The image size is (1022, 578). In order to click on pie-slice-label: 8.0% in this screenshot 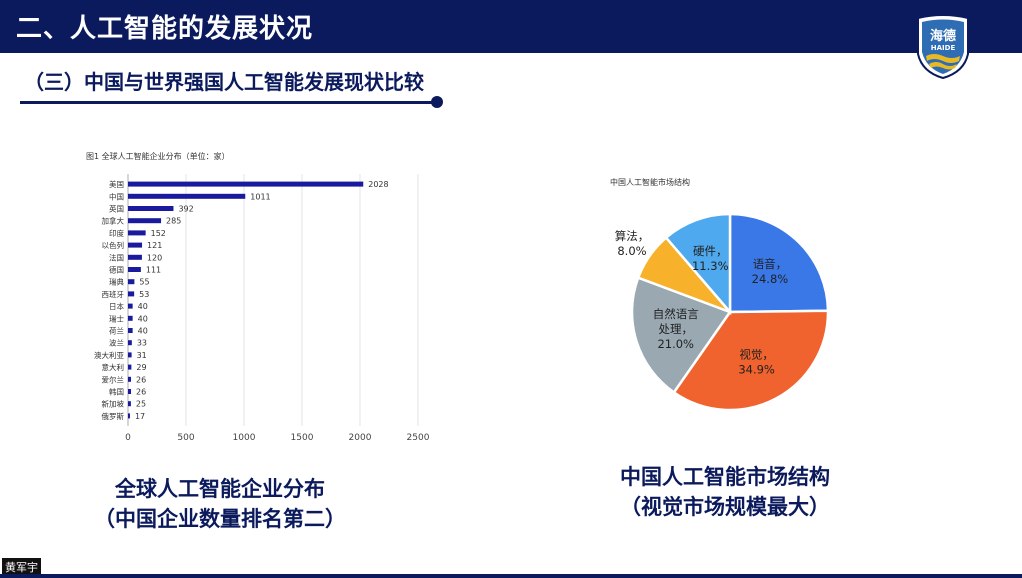, I will do `click(631, 251)`.